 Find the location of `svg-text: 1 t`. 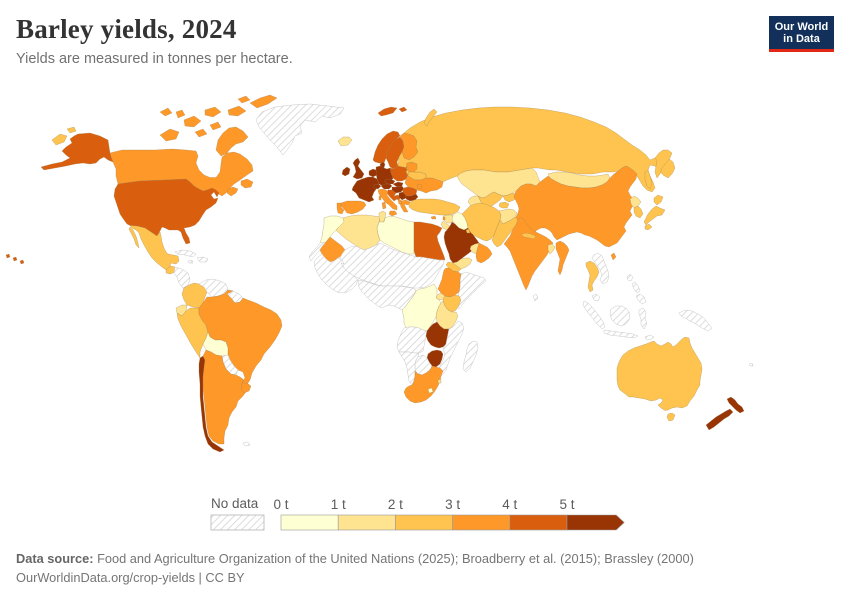

svg-text: 1 t is located at coordinates (338, 504).